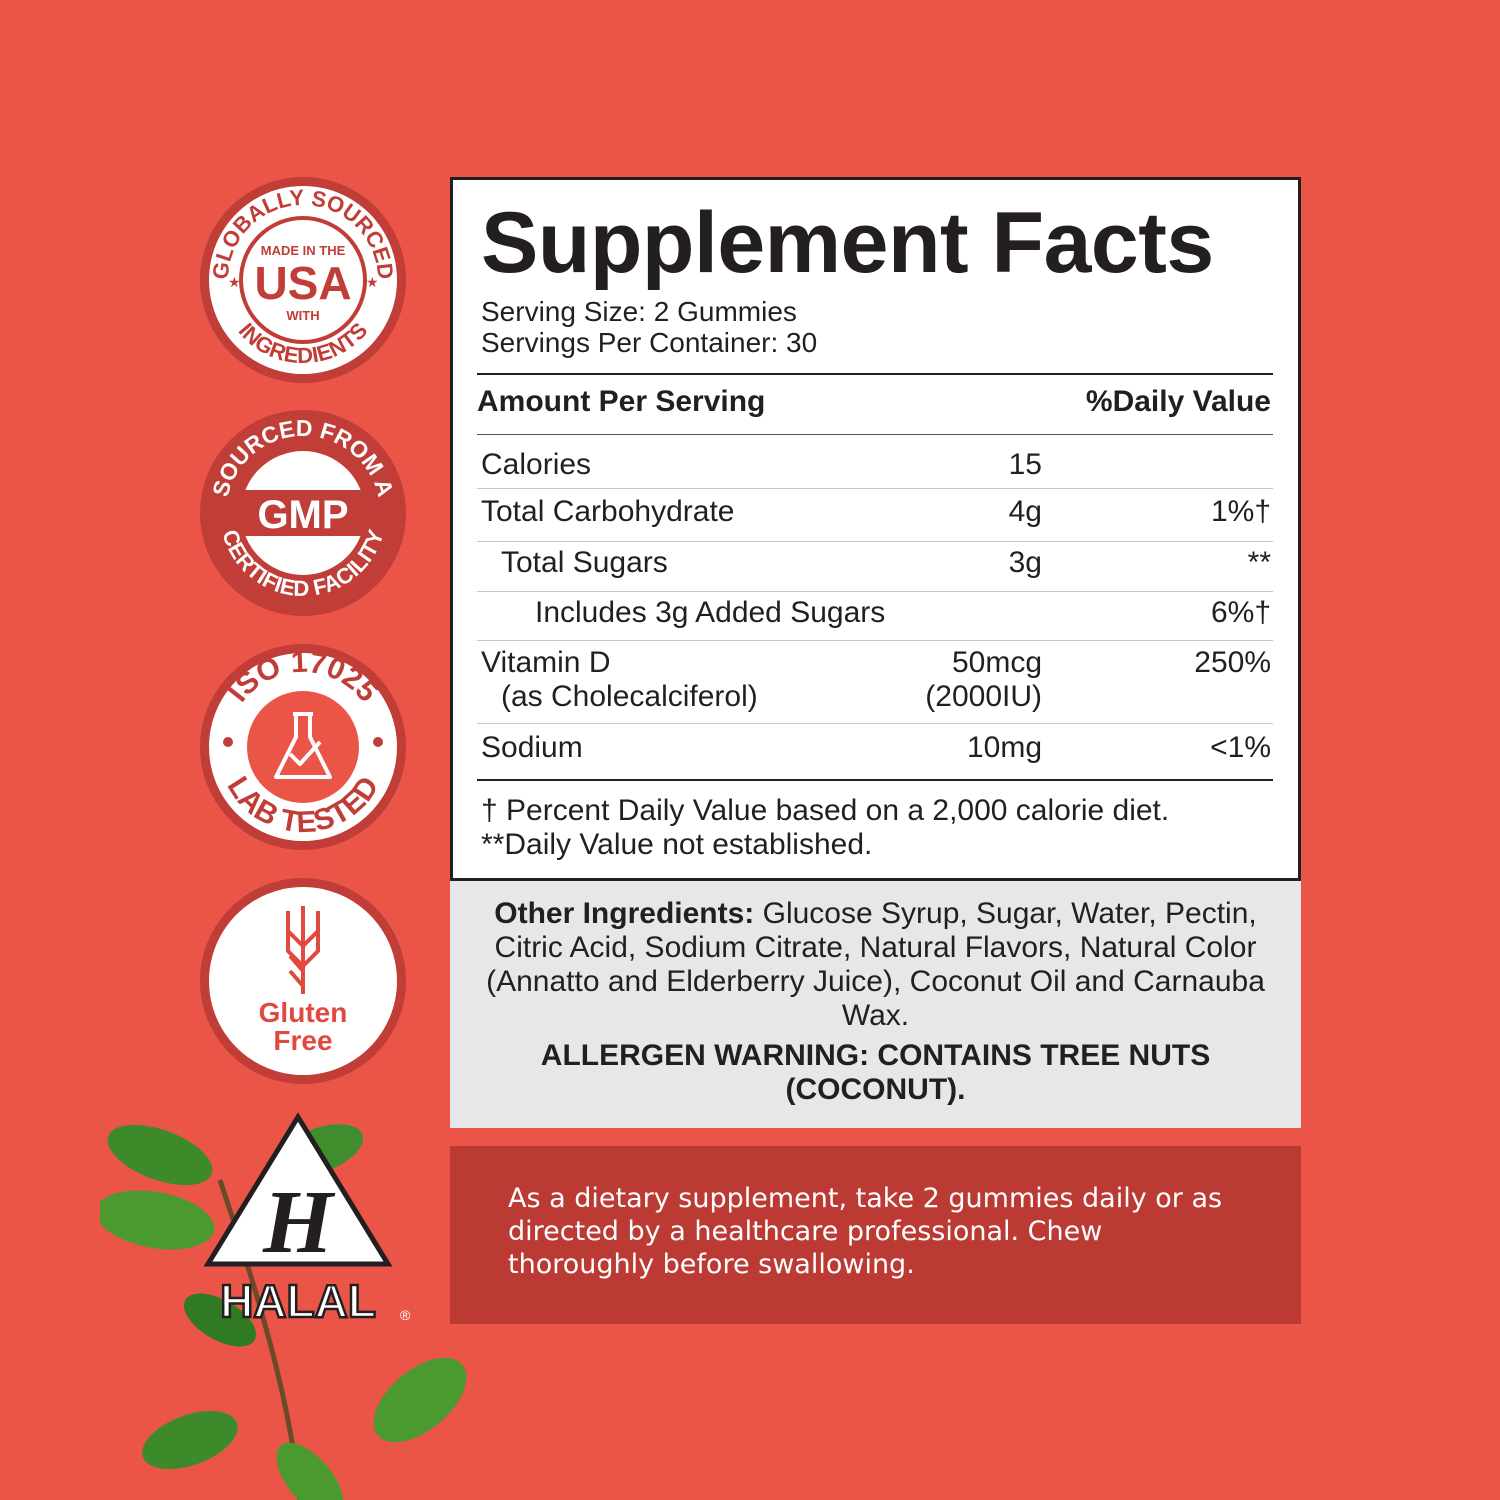  Describe the element at coordinates (677, 844) in the screenshot. I see `footnote-not-established: **Daily Value not established.` at that location.